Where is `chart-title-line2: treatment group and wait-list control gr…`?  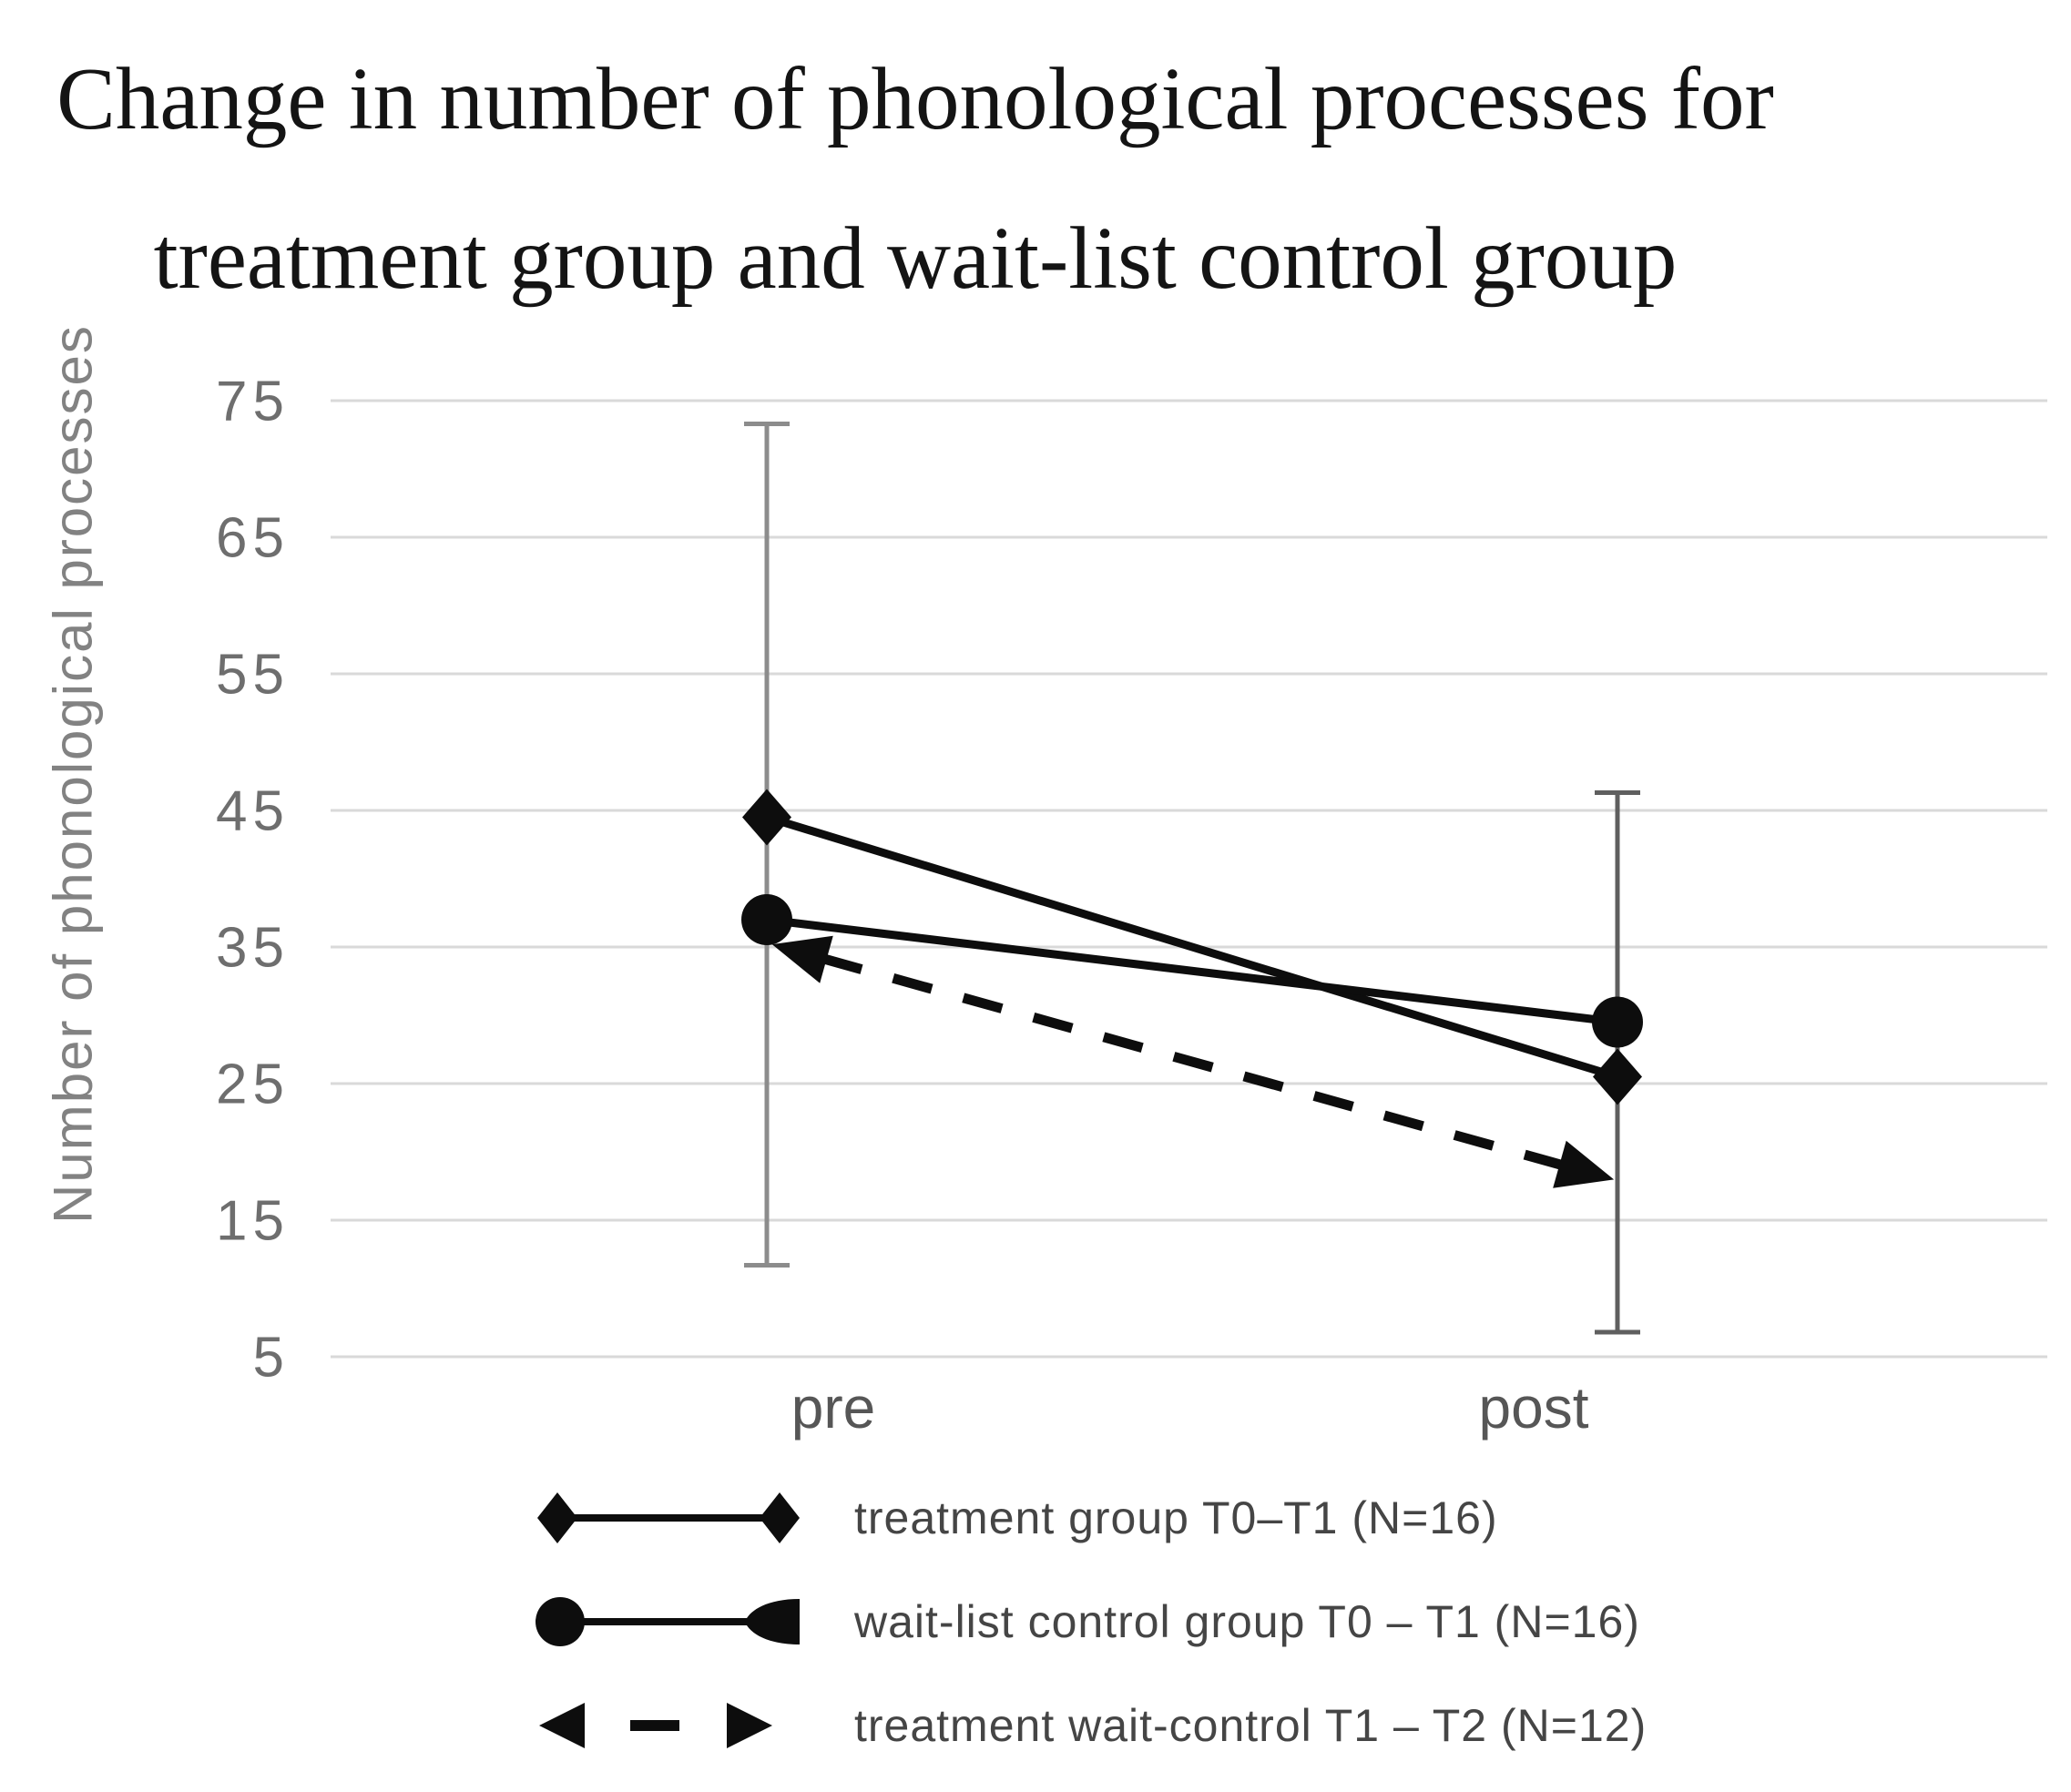 chart-title-line2: treatment group and wait-list control gr… is located at coordinates (916, 258).